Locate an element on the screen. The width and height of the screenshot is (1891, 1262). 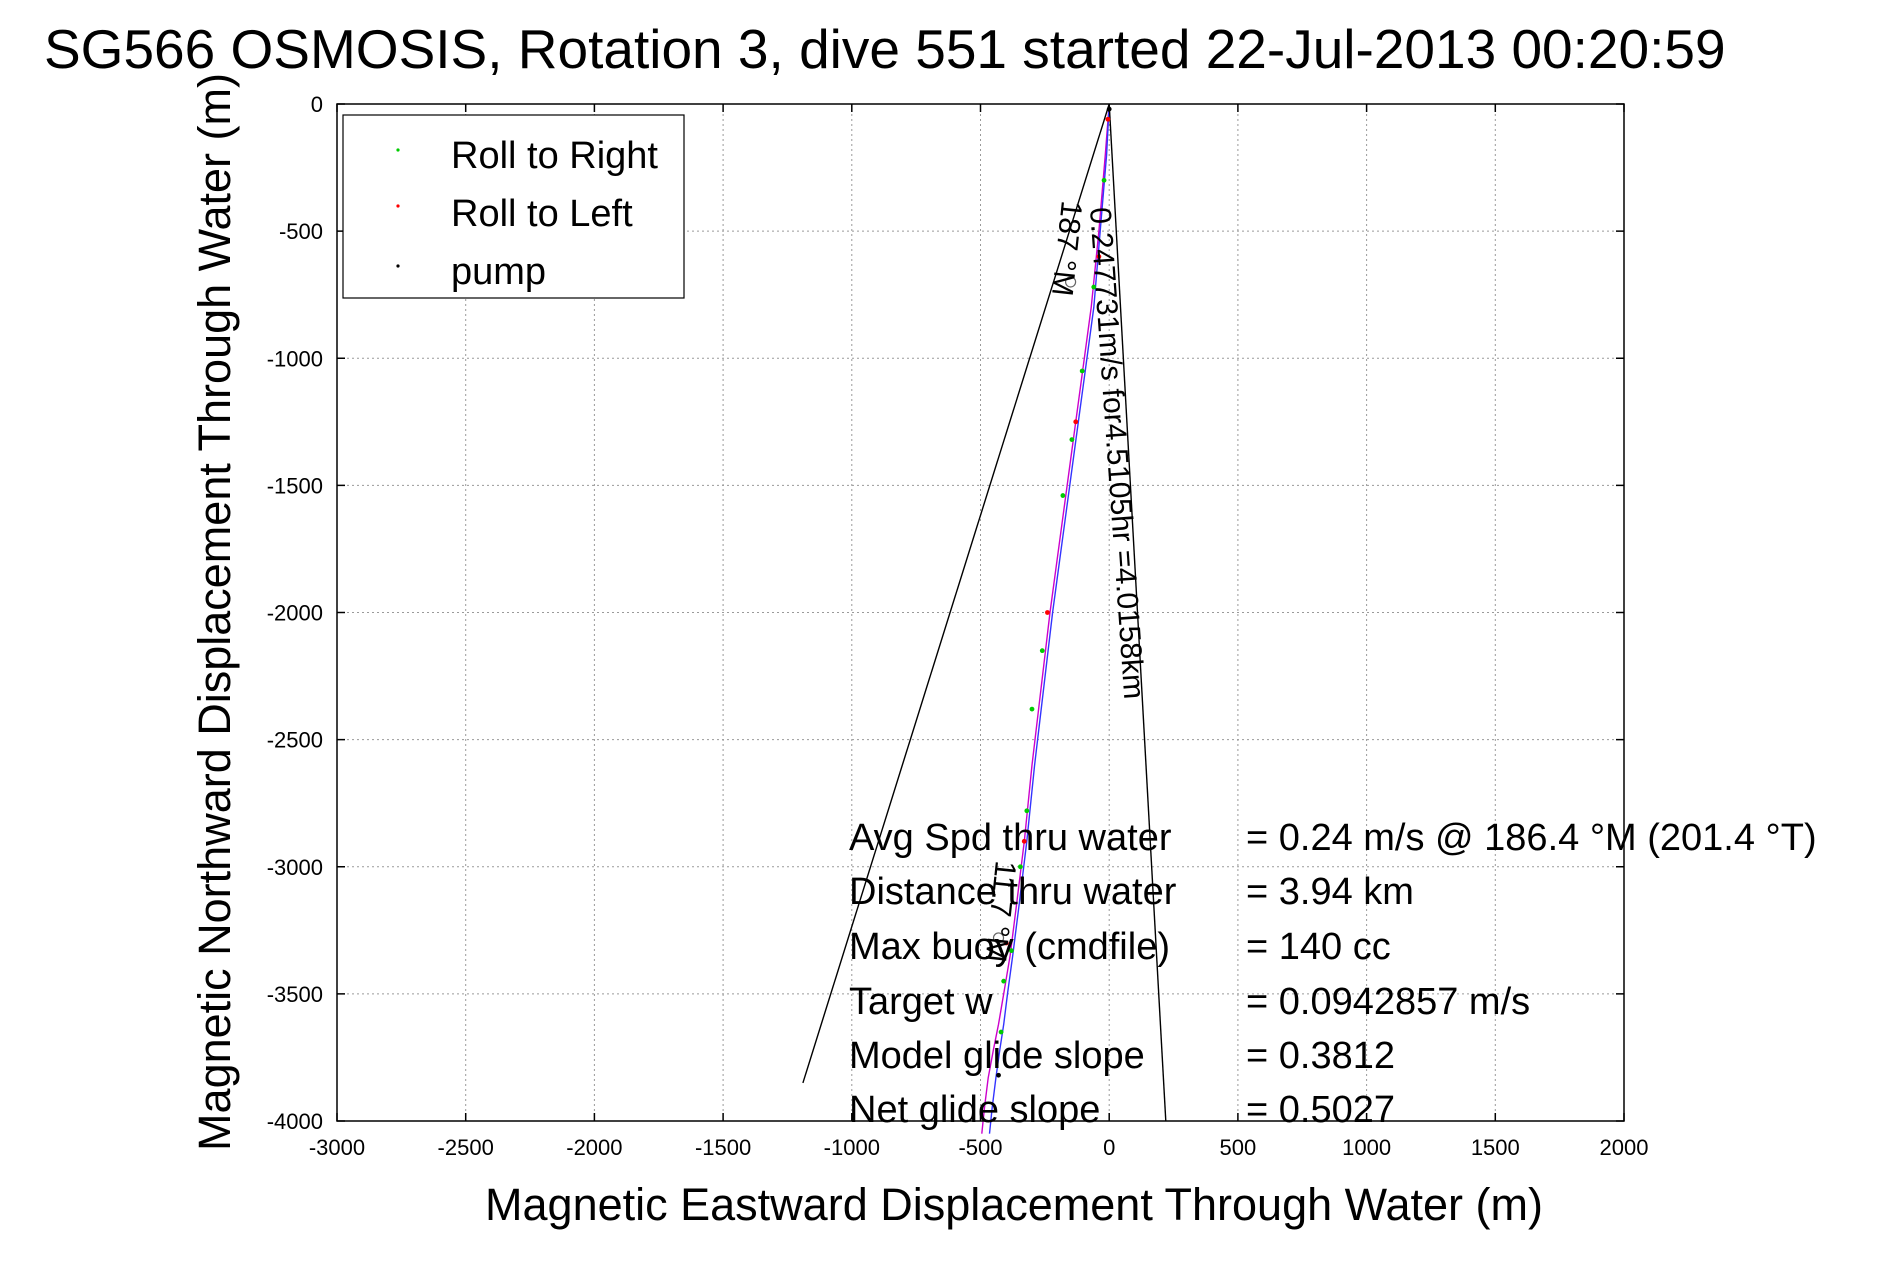
stat-label-distance: Distance thru water is located at coordinates (1013, 892).